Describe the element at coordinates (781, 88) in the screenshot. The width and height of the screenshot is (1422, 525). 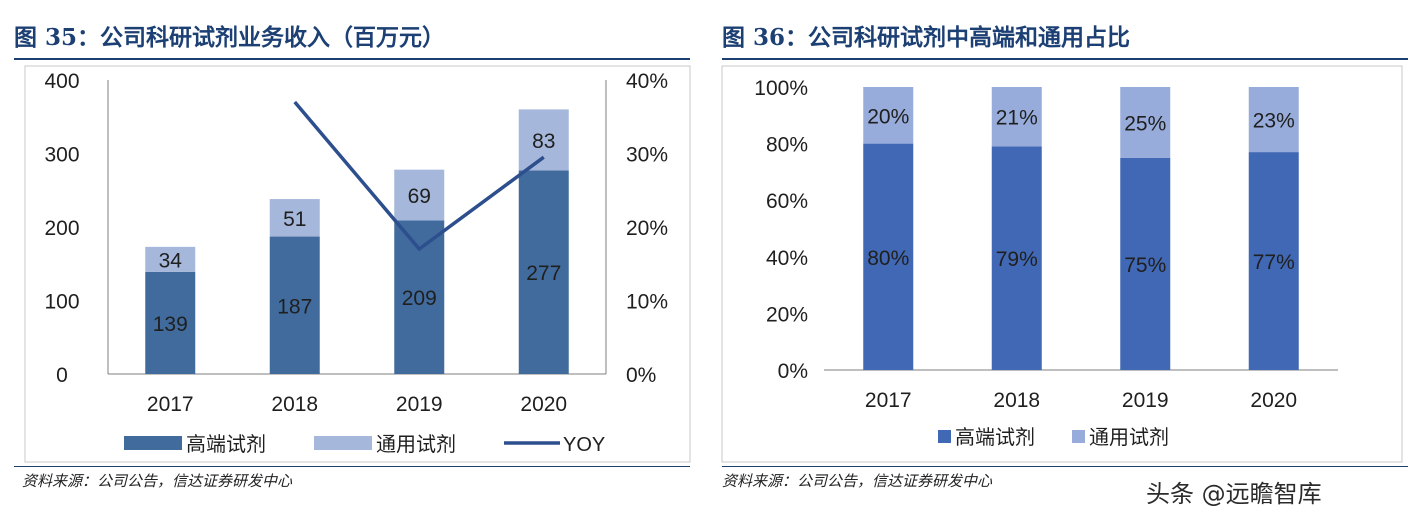
I see `y-tick-label: 100%` at that location.